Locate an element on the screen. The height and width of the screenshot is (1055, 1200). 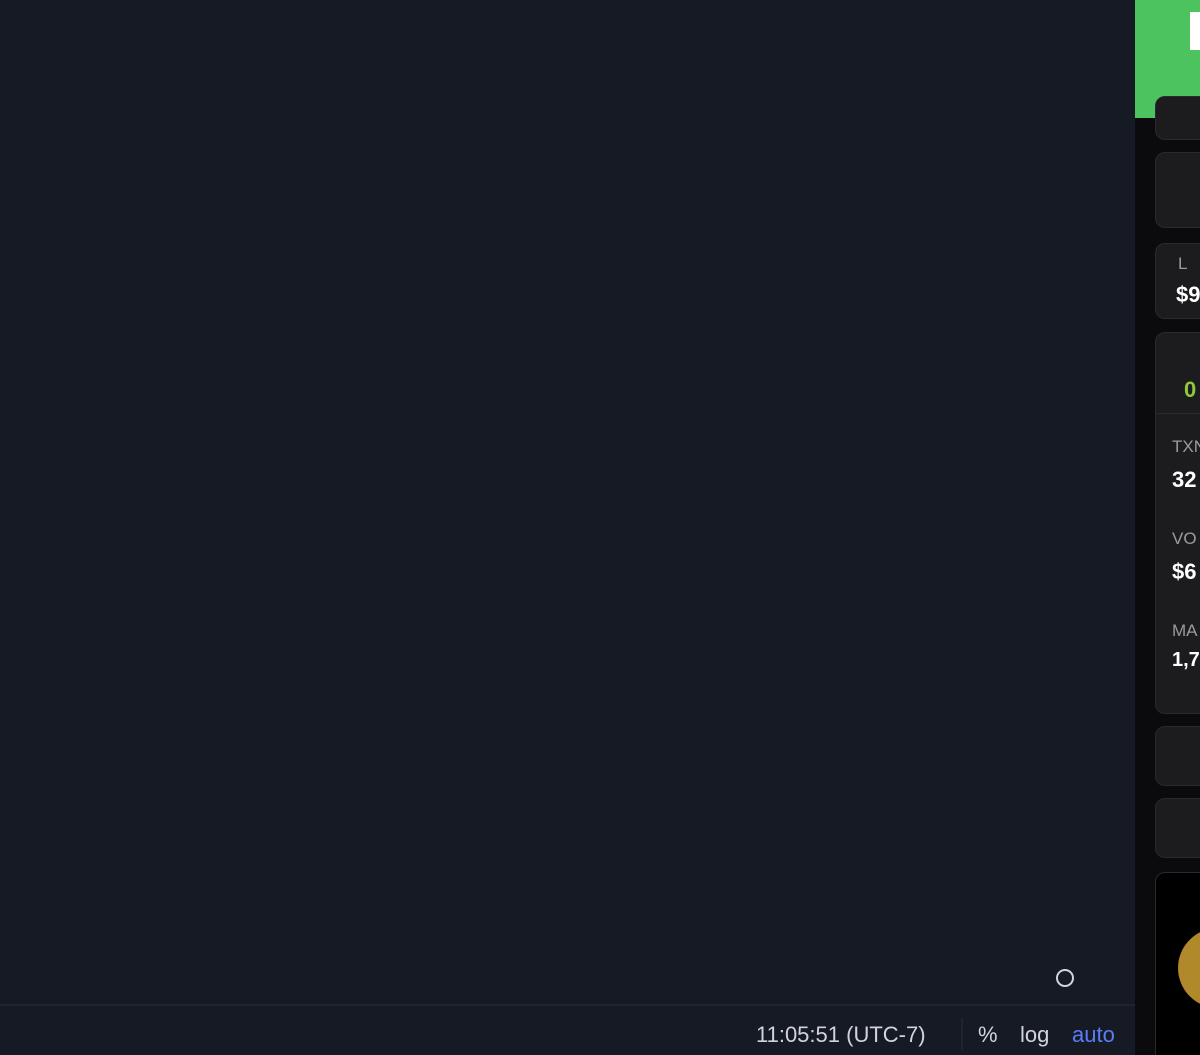
settings-icon is located at coordinates (1065, 978).